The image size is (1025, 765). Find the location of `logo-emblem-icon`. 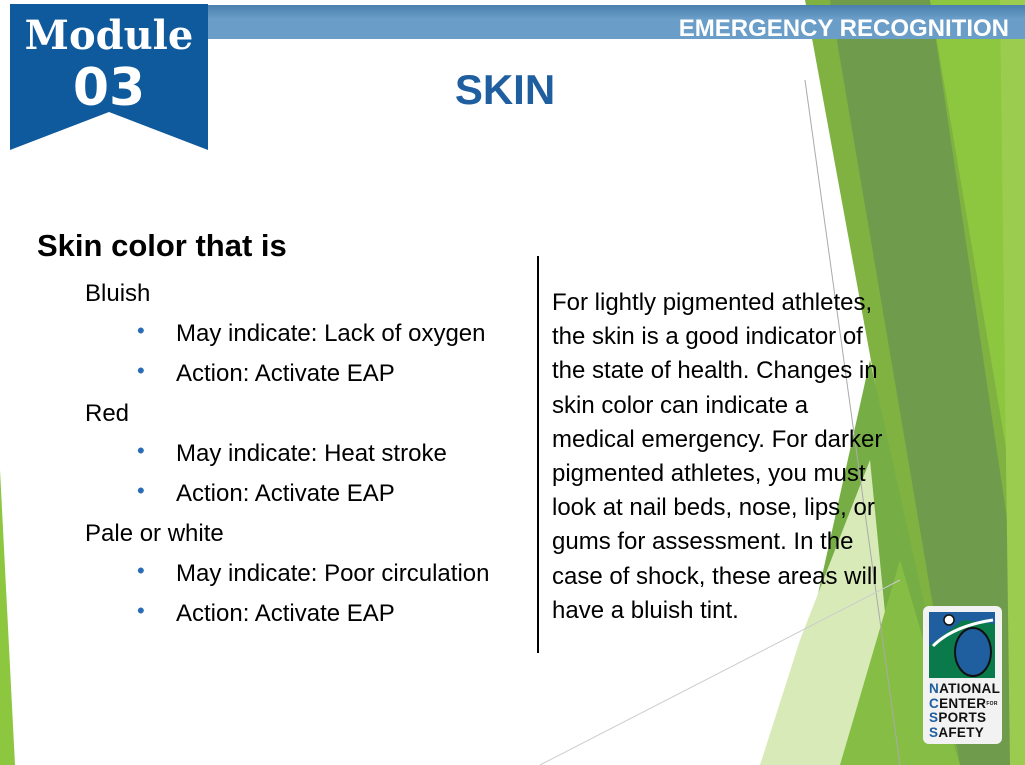

logo-emblem-icon is located at coordinates (962, 645).